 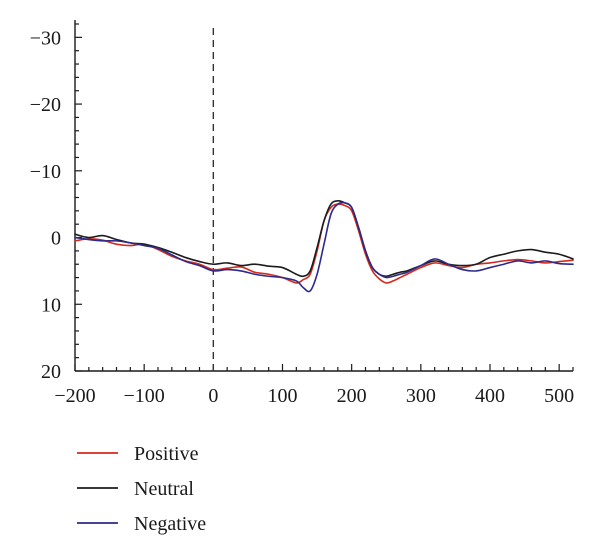 I want to click on y-tick-label: 20, so click(x=51, y=372).